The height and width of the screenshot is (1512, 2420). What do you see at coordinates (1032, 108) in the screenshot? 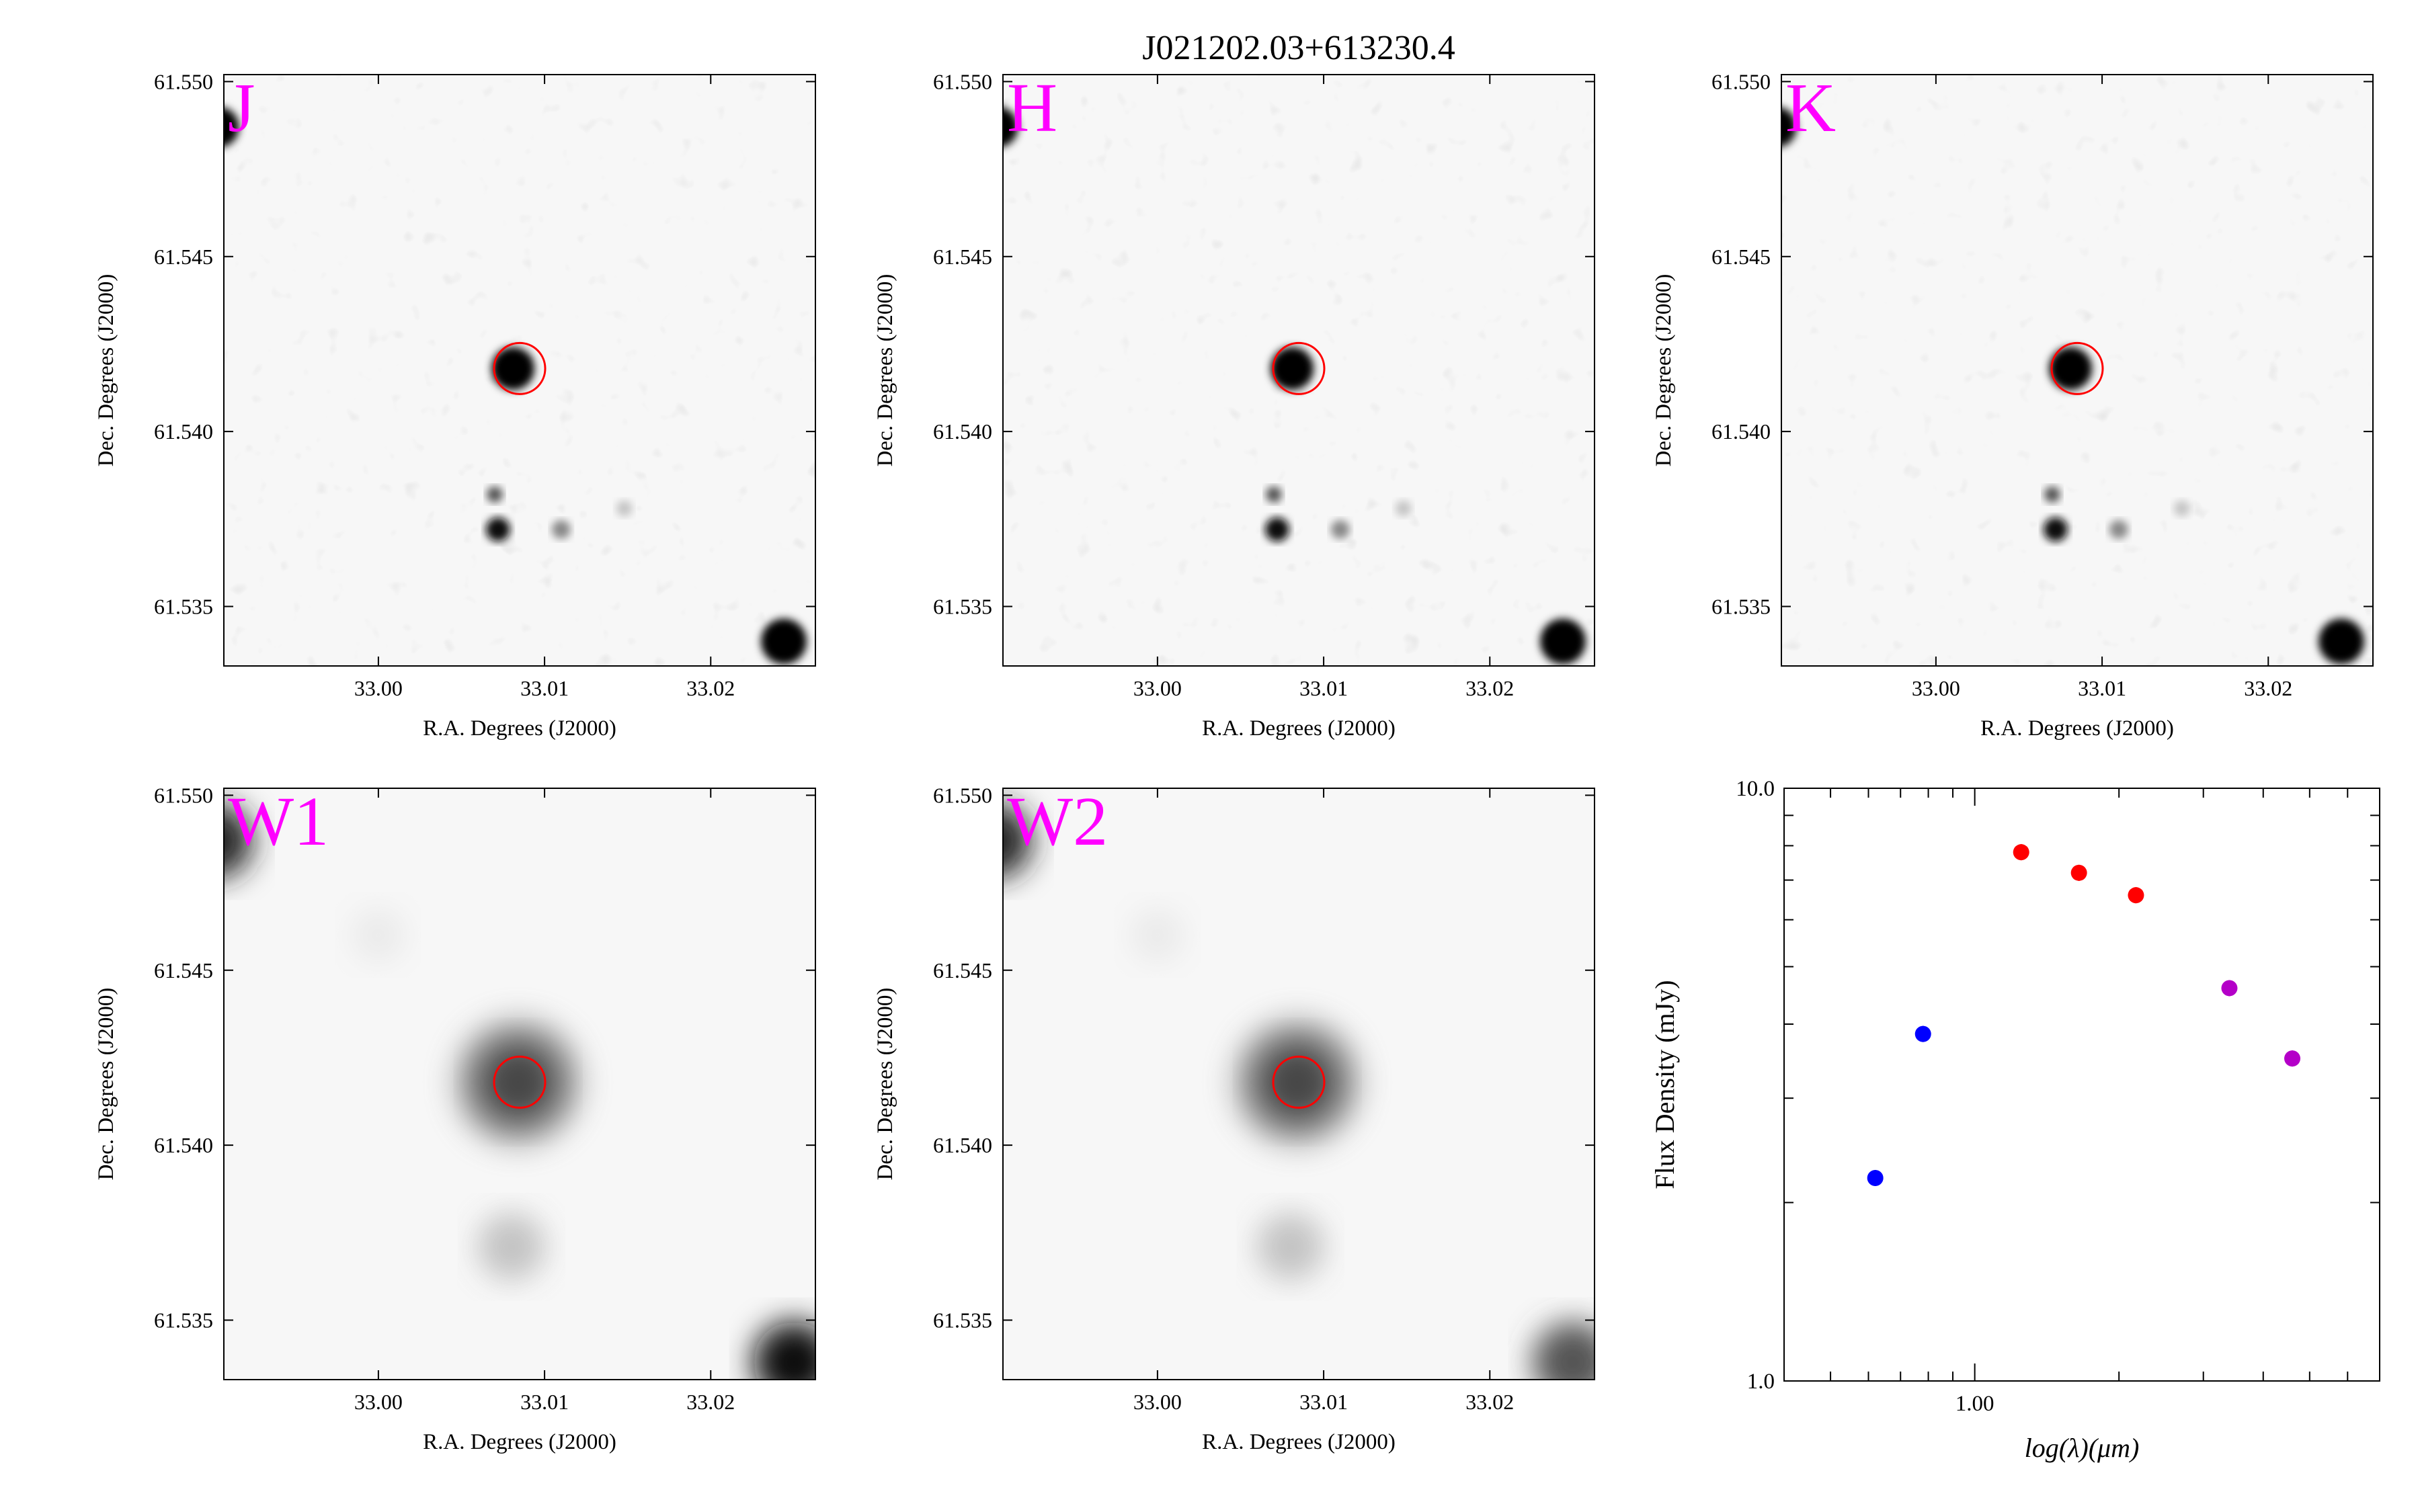
I see `band-label: H` at bounding box center [1032, 108].